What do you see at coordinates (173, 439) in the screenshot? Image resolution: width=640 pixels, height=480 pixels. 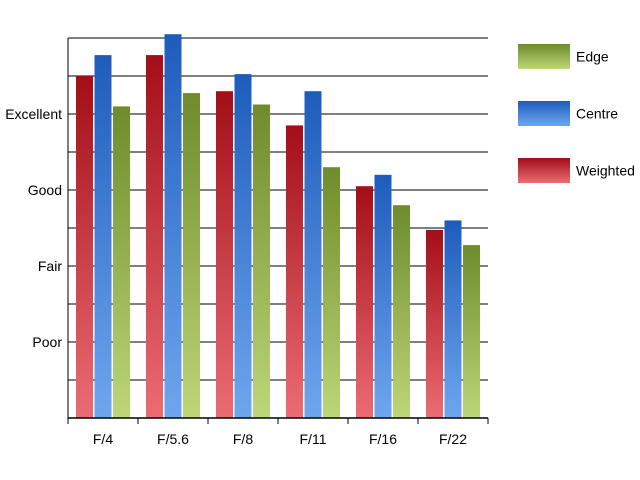 I see `x-tick-label-f-5-6: F/5.6` at bounding box center [173, 439].